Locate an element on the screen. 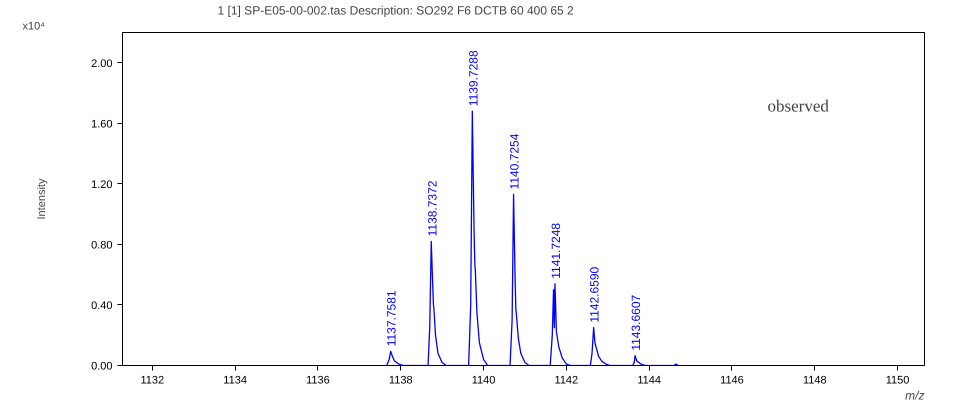 Image resolution: width=956 pixels, height=402 pixels. y-tick-label: 0.00 is located at coordinates (102, 366).